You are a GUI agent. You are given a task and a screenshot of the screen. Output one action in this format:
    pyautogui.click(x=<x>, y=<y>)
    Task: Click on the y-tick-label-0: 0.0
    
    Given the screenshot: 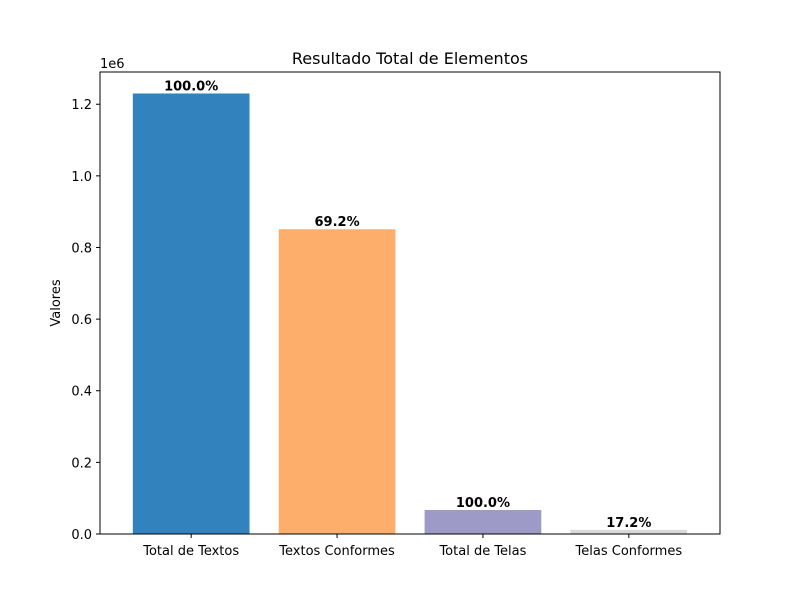 What is the action you would take?
    pyautogui.click(x=81, y=535)
    